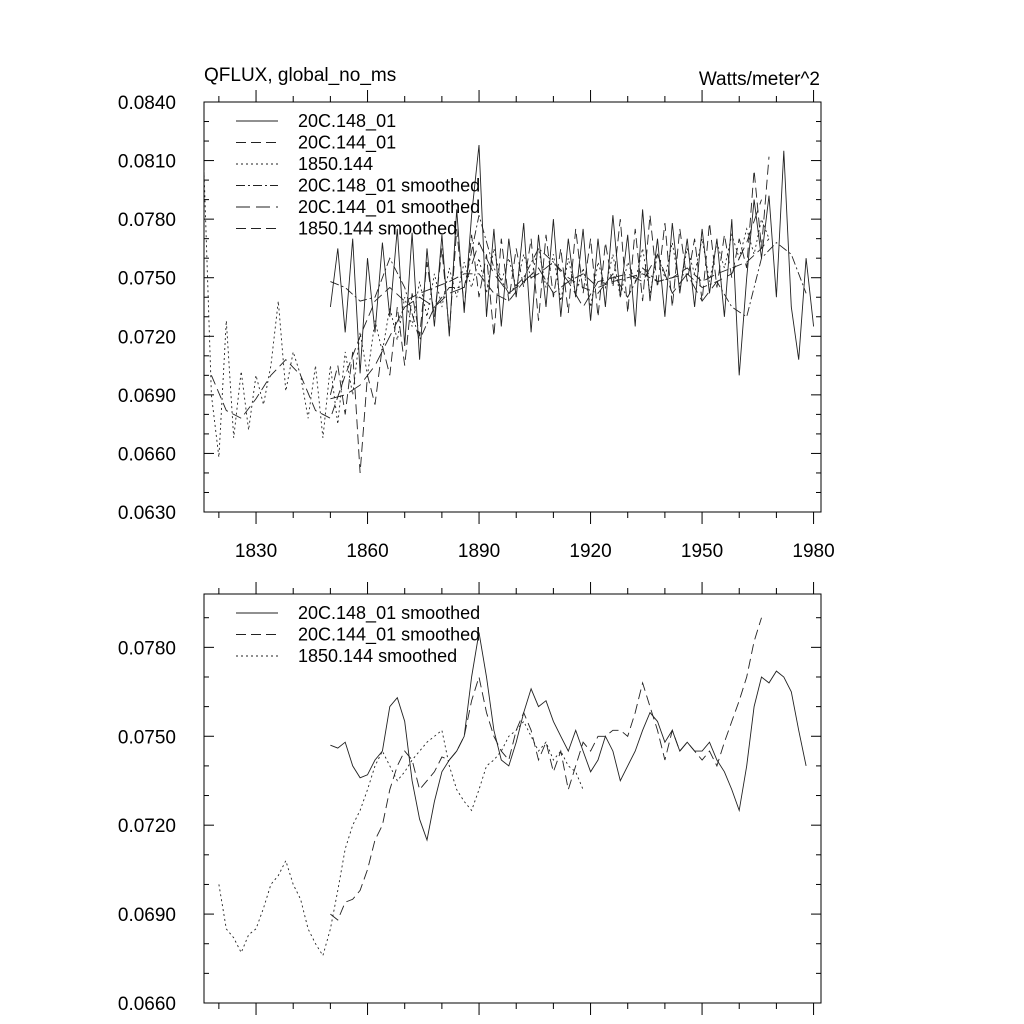 The height and width of the screenshot is (1024, 1024). I want to click on x-tick-label: 1890, so click(479, 551).